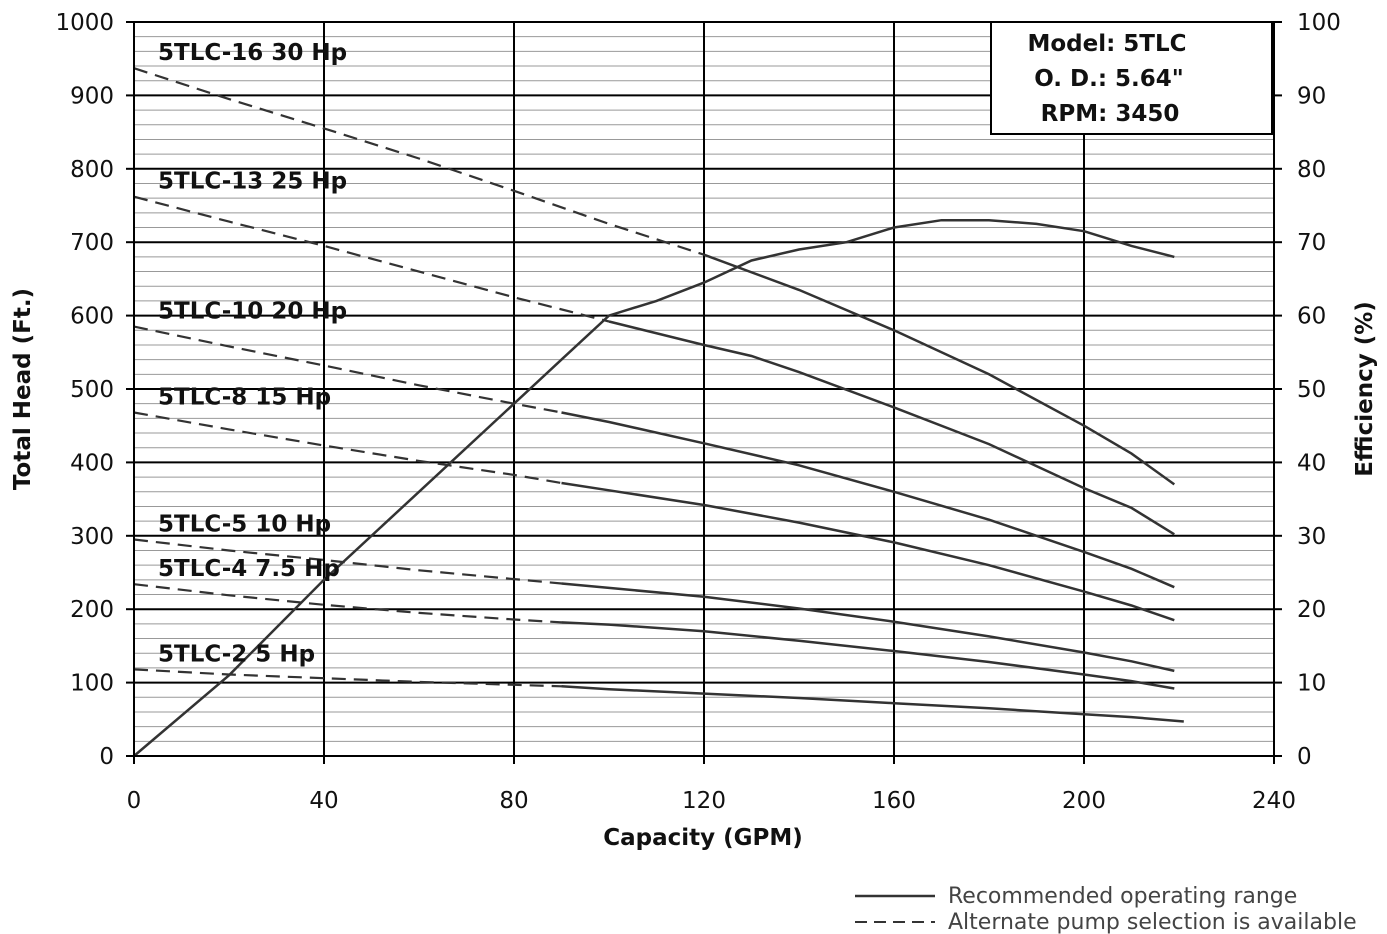 The width and height of the screenshot is (1387, 934). Describe the element at coordinates (92, 463) in the screenshot. I see `y-tick-label: 400` at that location.